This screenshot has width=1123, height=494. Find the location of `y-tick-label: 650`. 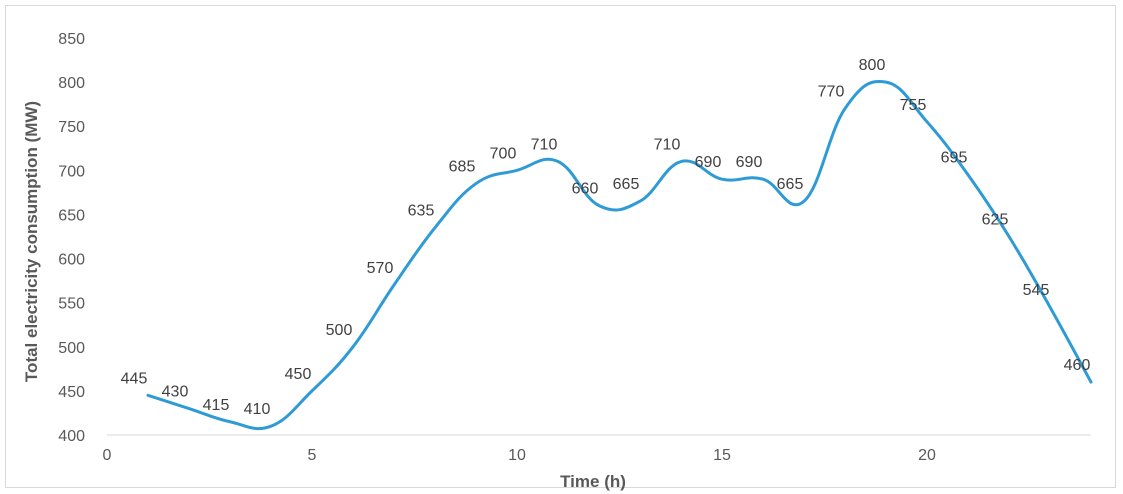

y-tick-label: 650 is located at coordinates (71, 215).